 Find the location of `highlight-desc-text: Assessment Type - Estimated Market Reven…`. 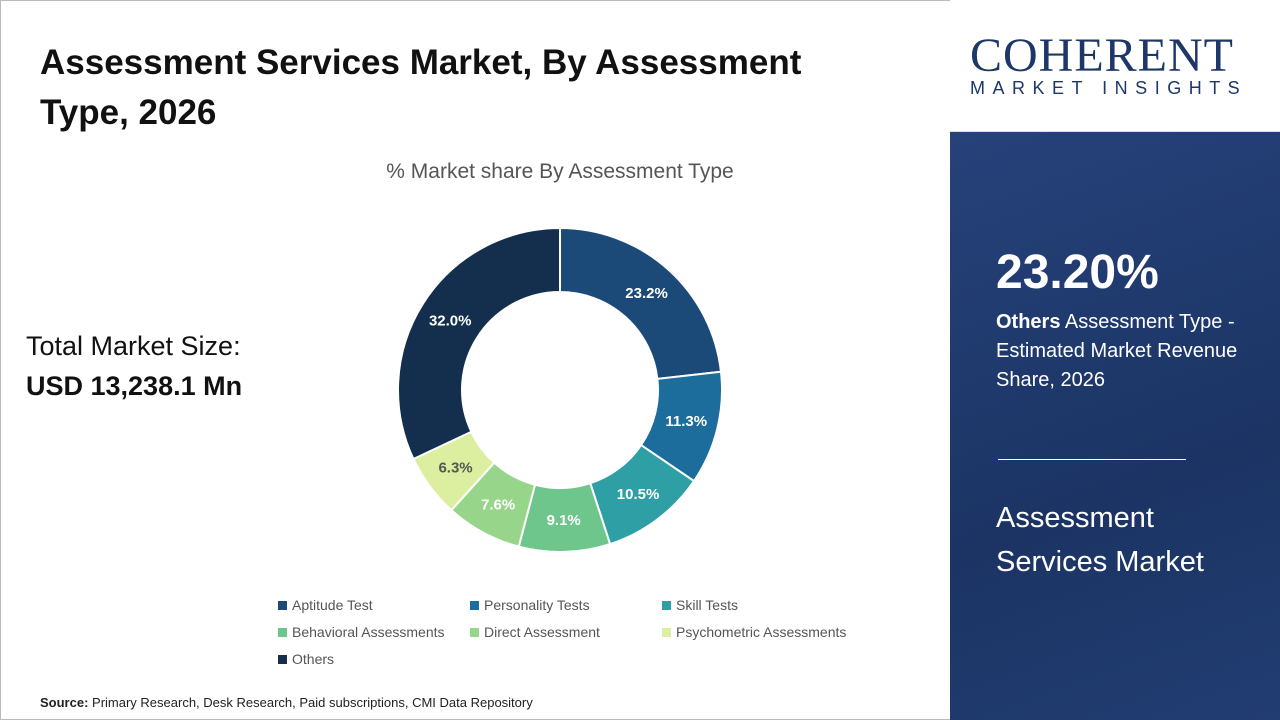

highlight-desc-text: Assessment Type - Estimated Market Reven… is located at coordinates (1117, 351).